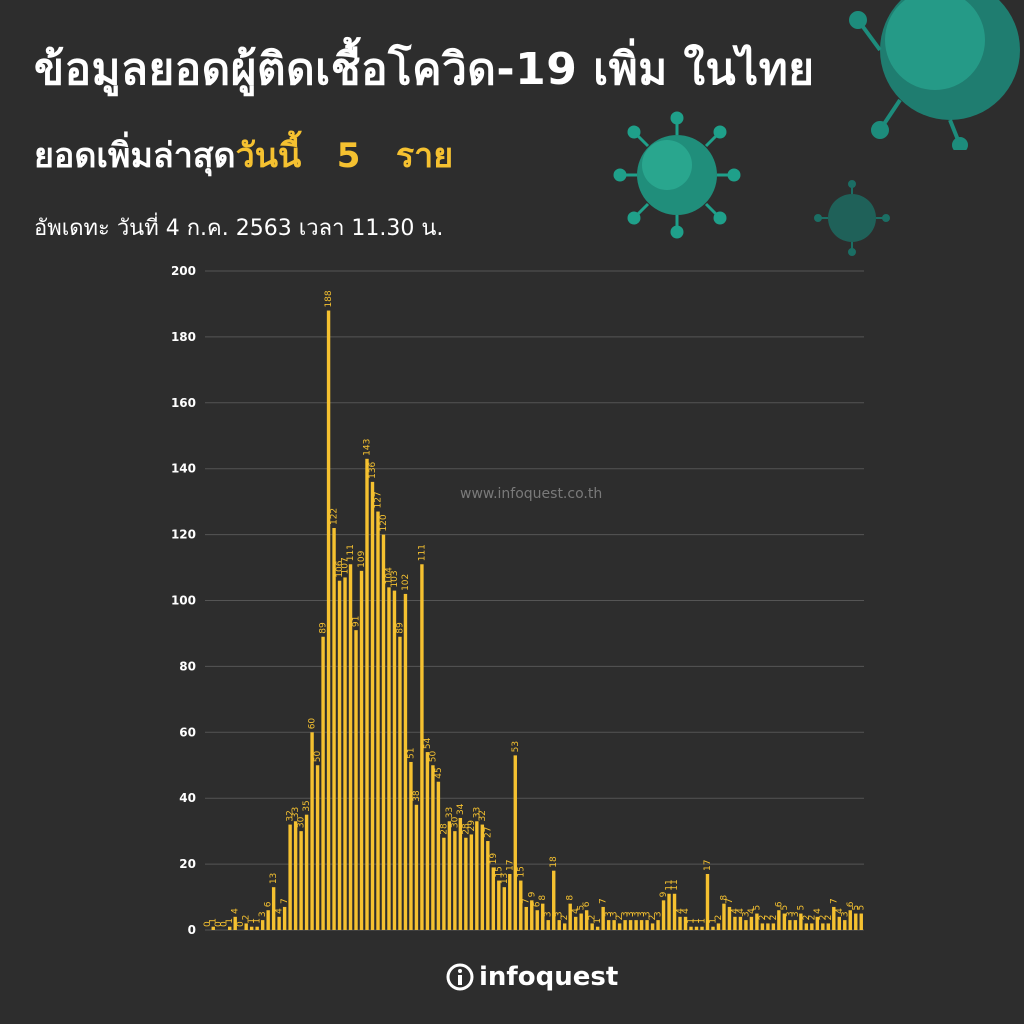 Image resolution: width=1024 pixels, height=1024 pixels. Describe the element at coordinates (934, 75) in the screenshot. I see `virus-decoration-large` at that location.